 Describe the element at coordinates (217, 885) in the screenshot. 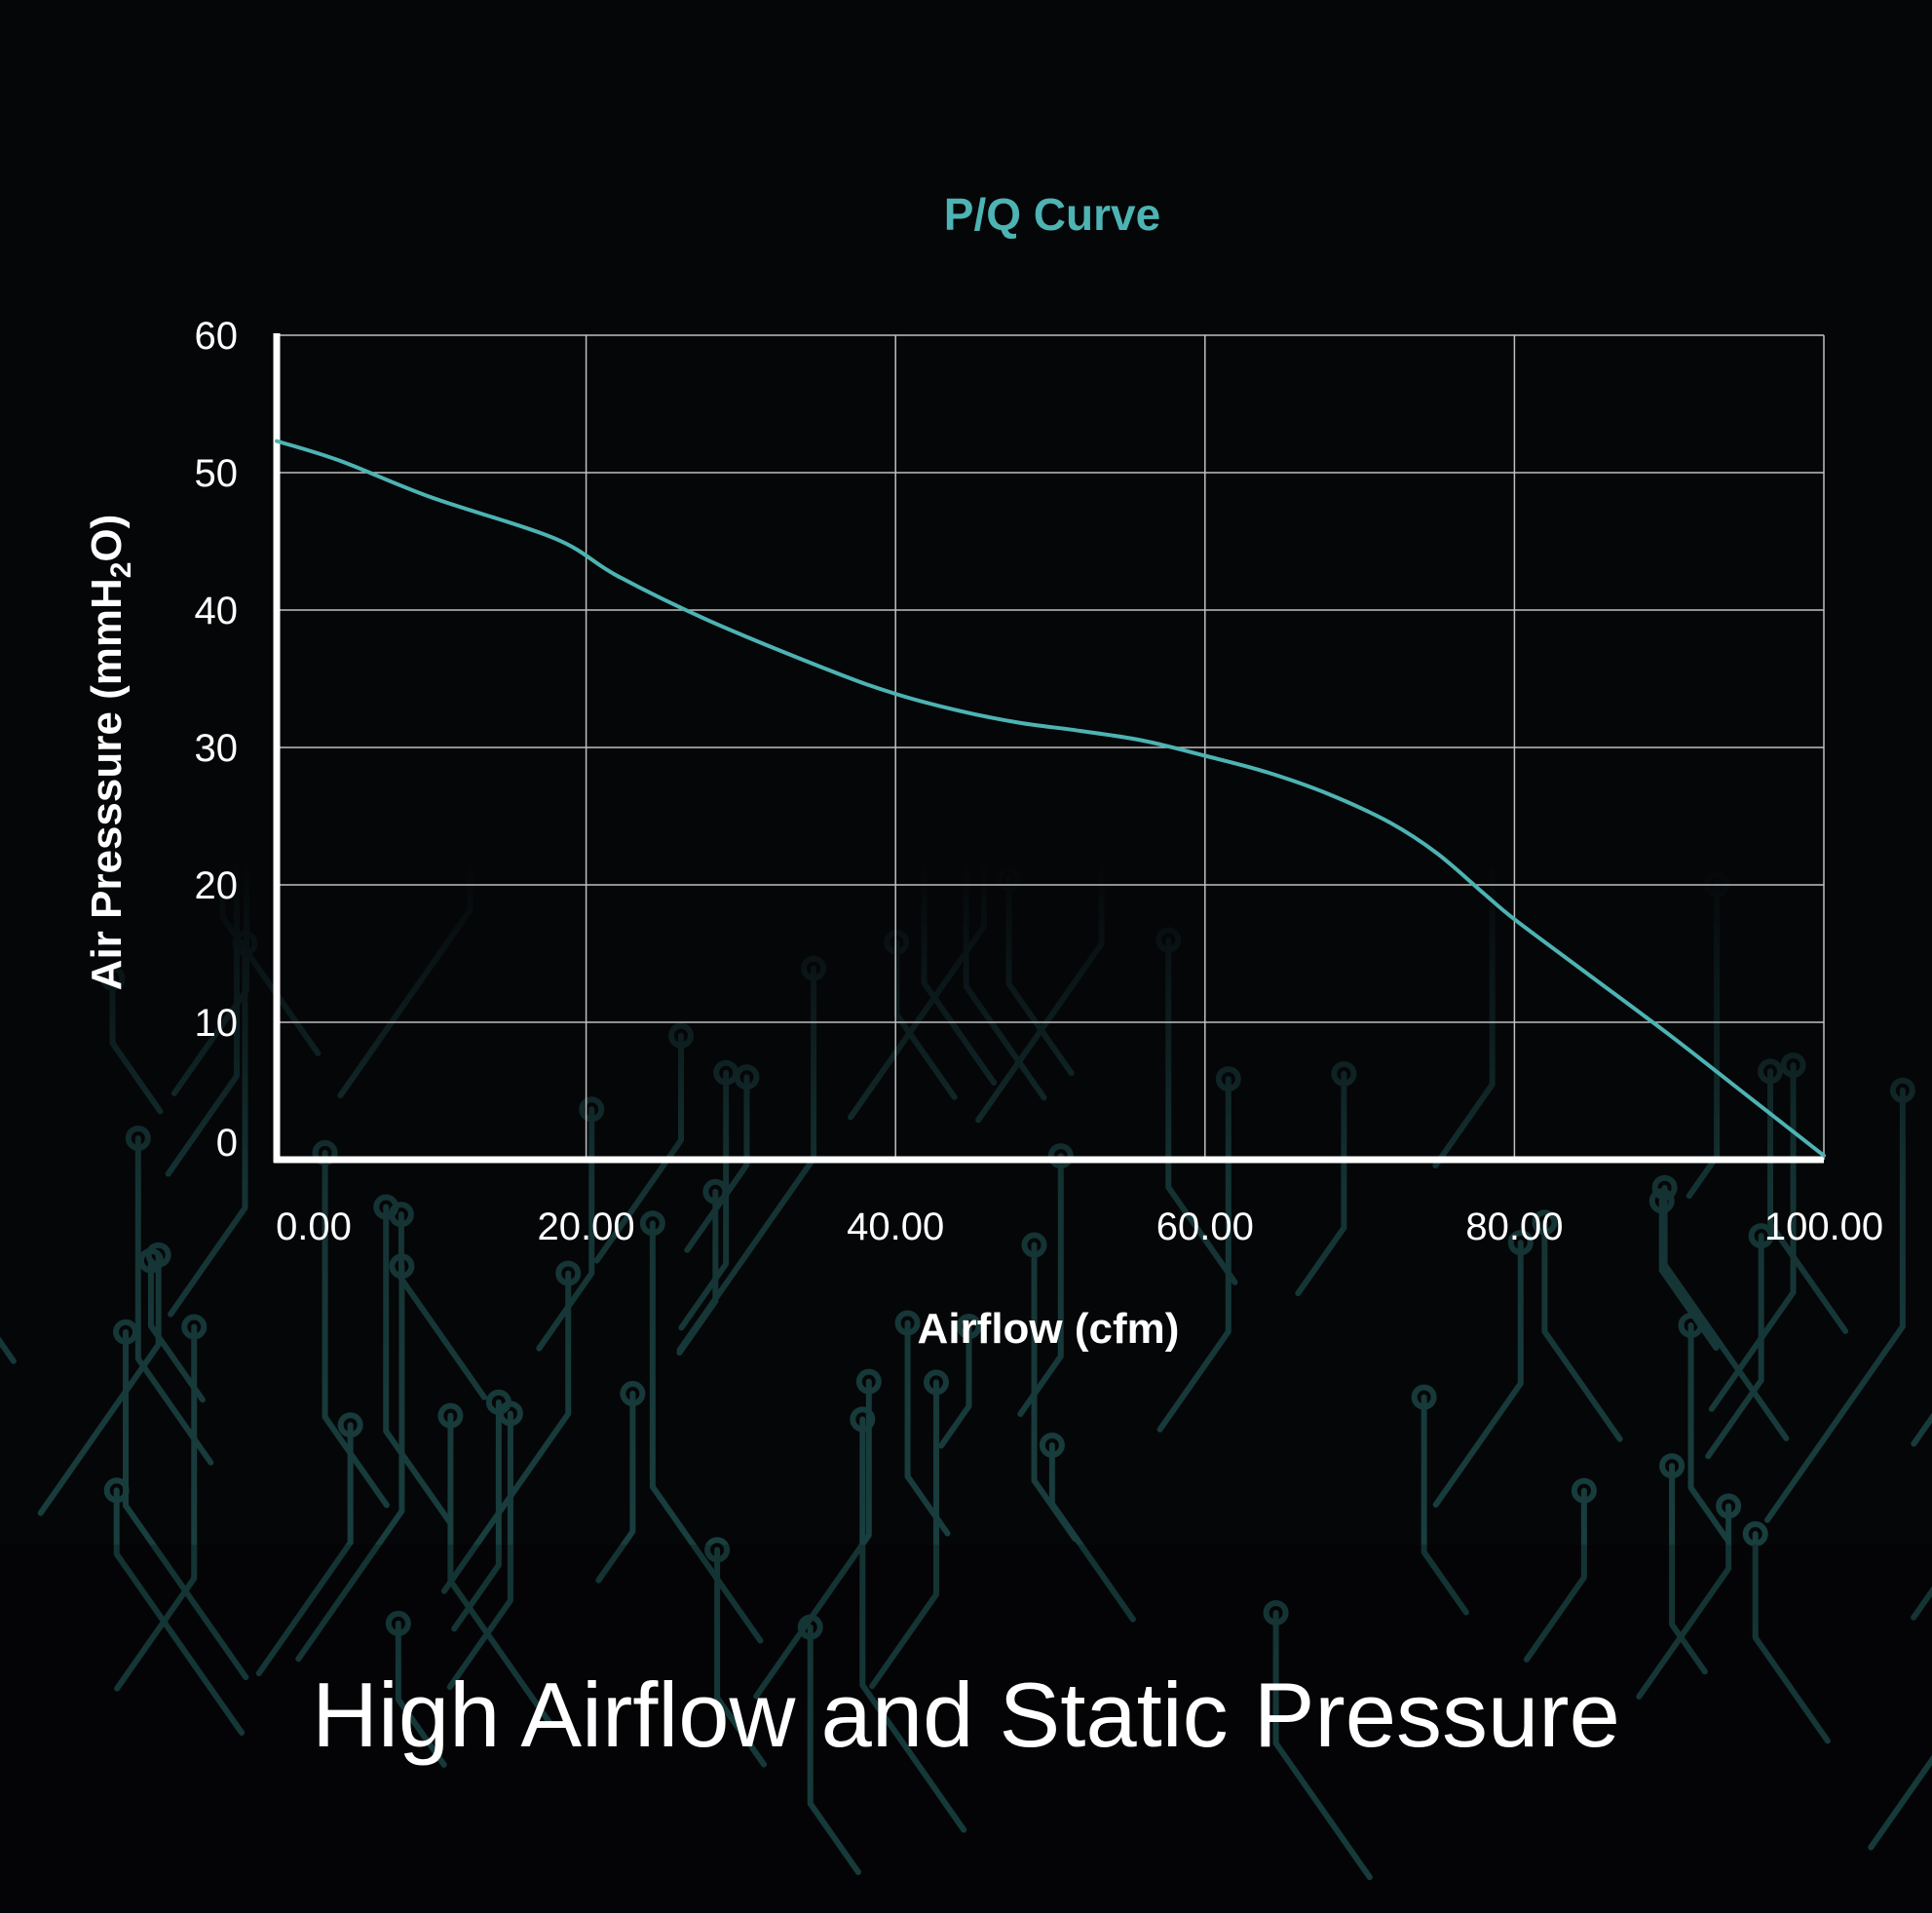

I see `y-tick-label-2: 20` at that location.